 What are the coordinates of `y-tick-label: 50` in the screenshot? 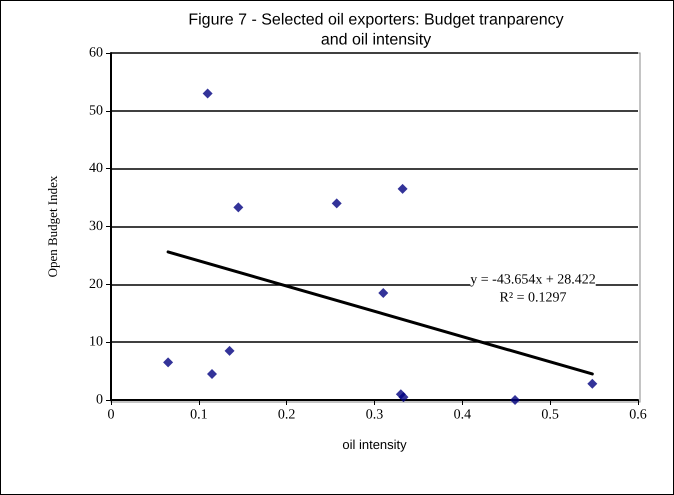 It's located at (96, 110).